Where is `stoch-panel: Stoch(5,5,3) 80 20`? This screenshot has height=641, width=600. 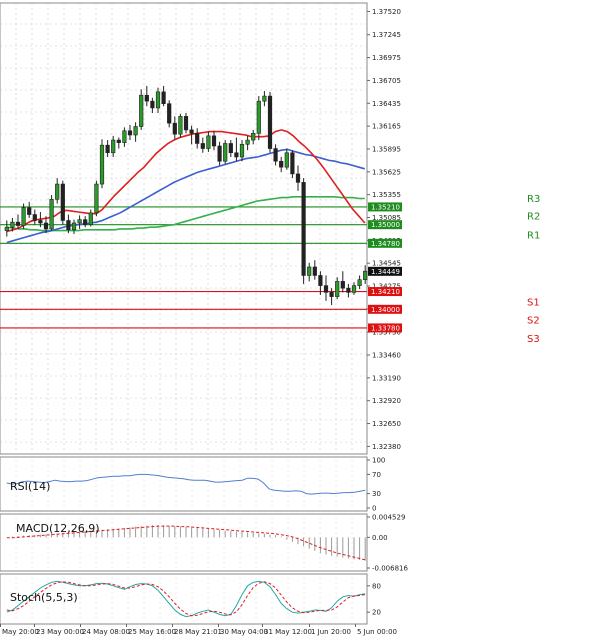
stoch-panel: Stoch(5,5,3) 80 20 is located at coordinates (190, 599).